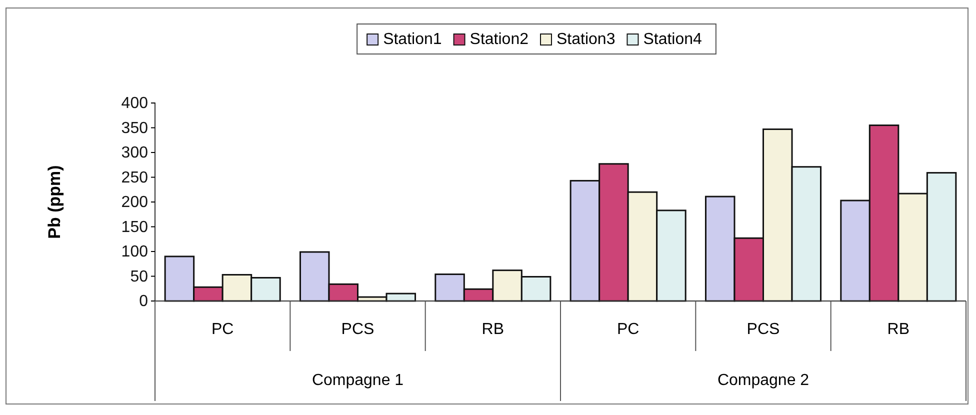 The height and width of the screenshot is (415, 976). What do you see at coordinates (134, 252) in the screenshot?
I see `y-tick-label: 100` at bounding box center [134, 252].